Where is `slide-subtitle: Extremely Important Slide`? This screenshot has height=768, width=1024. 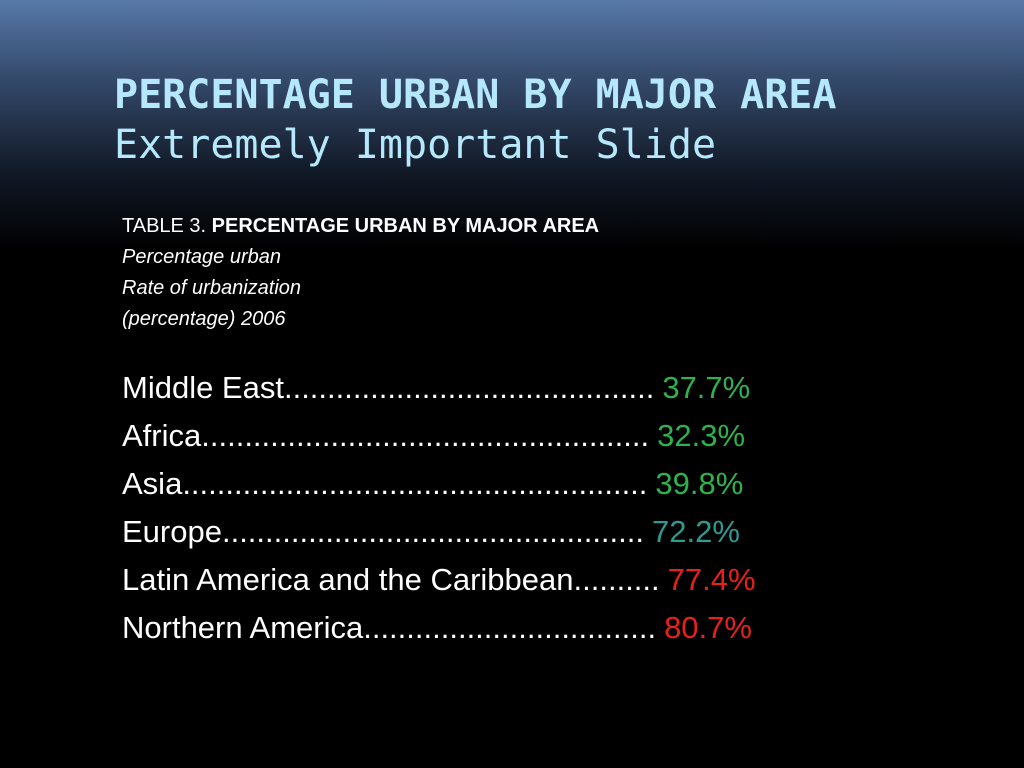
slide-subtitle: Extremely Important Slide is located at coordinates (415, 145).